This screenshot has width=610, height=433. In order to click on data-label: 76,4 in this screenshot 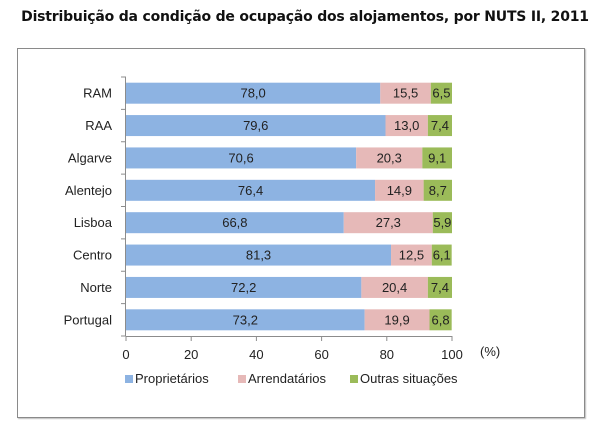, I will do `click(250, 190)`.